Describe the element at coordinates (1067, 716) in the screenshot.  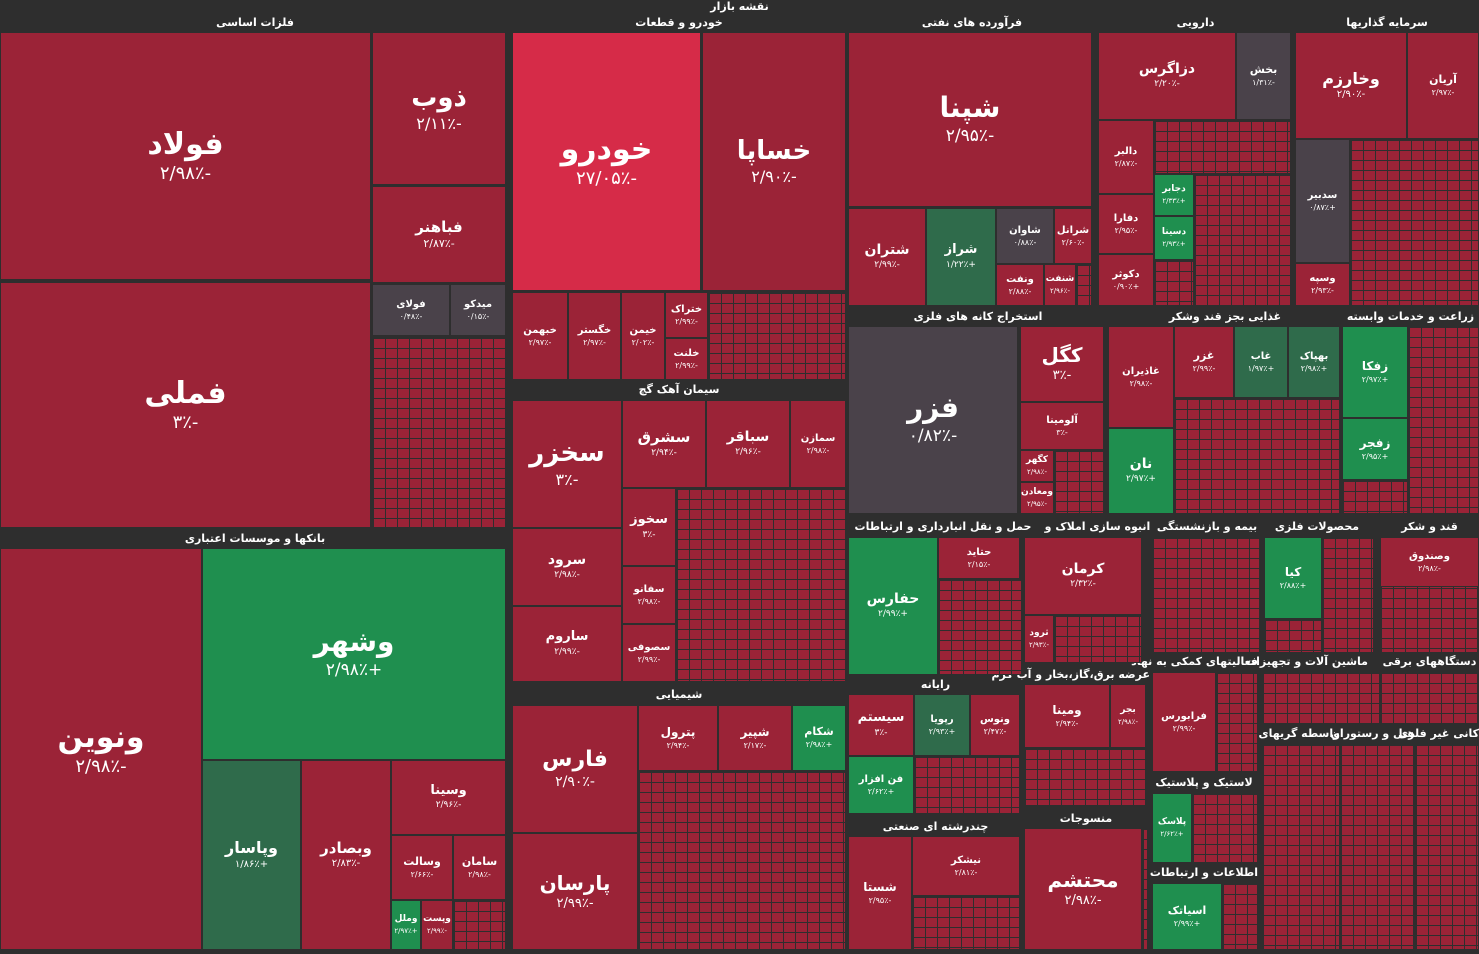
I see `stock-tile: ومینا -۲/۹۴٪` at that location.